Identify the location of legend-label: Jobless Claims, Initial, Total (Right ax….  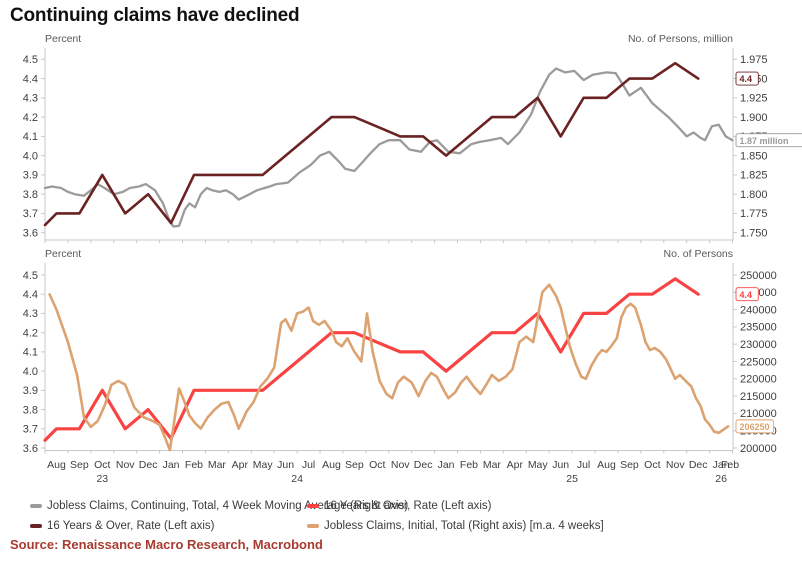
(464, 526).